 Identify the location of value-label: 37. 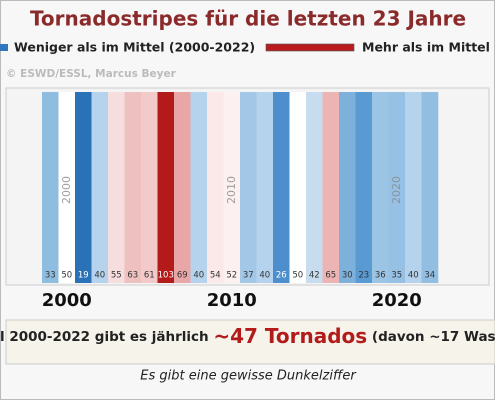
(248, 276).